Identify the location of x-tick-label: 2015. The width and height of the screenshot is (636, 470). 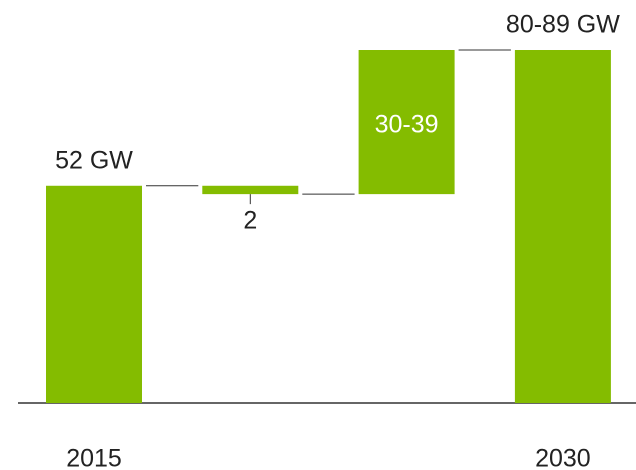
(94, 457).